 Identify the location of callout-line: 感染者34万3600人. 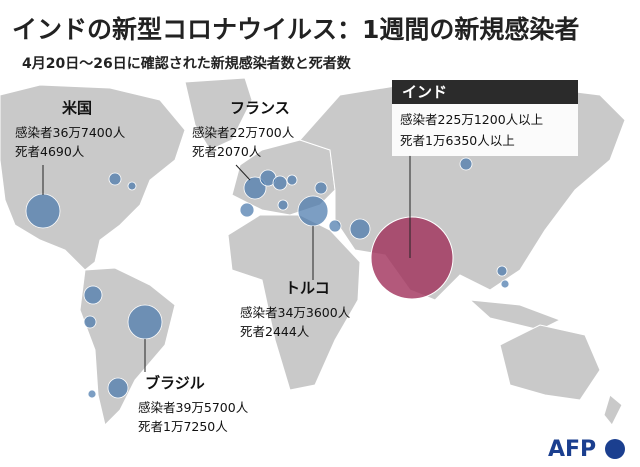
(295, 312).